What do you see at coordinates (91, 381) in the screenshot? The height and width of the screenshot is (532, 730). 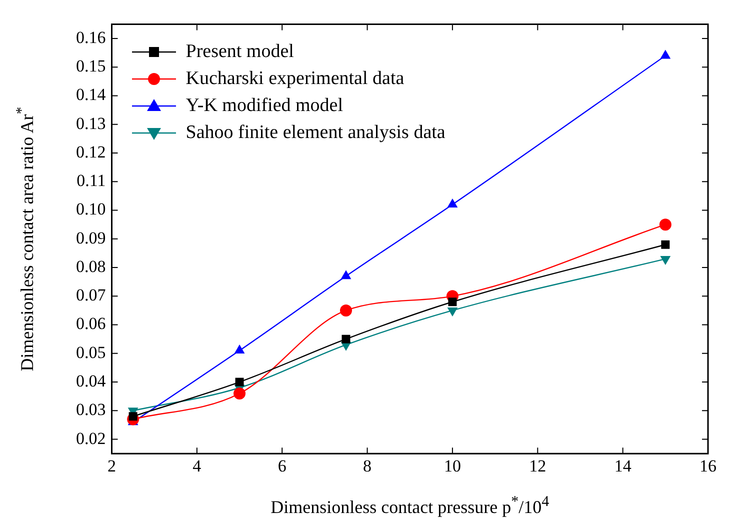 I see `y-tick-label: 0.04` at bounding box center [91, 381].